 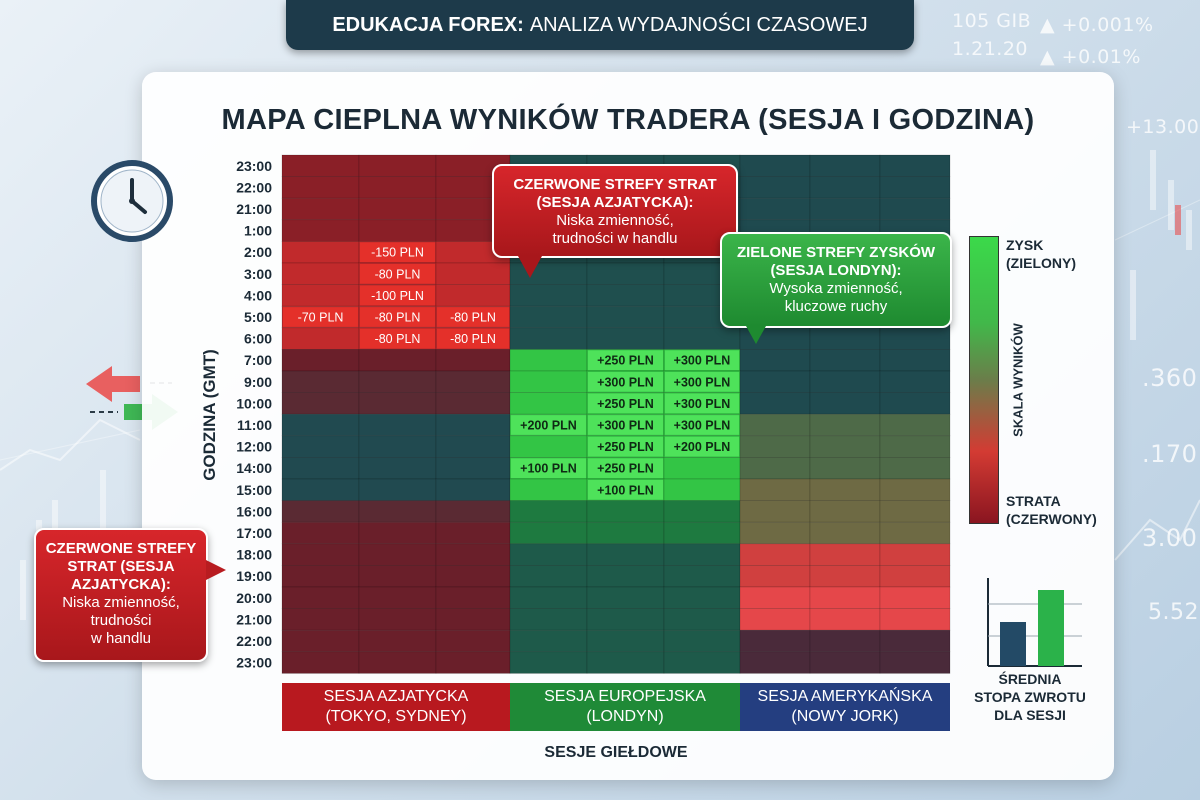 What do you see at coordinates (254, 663) in the screenshot?
I see `hour-tick-label: 23:00` at bounding box center [254, 663].